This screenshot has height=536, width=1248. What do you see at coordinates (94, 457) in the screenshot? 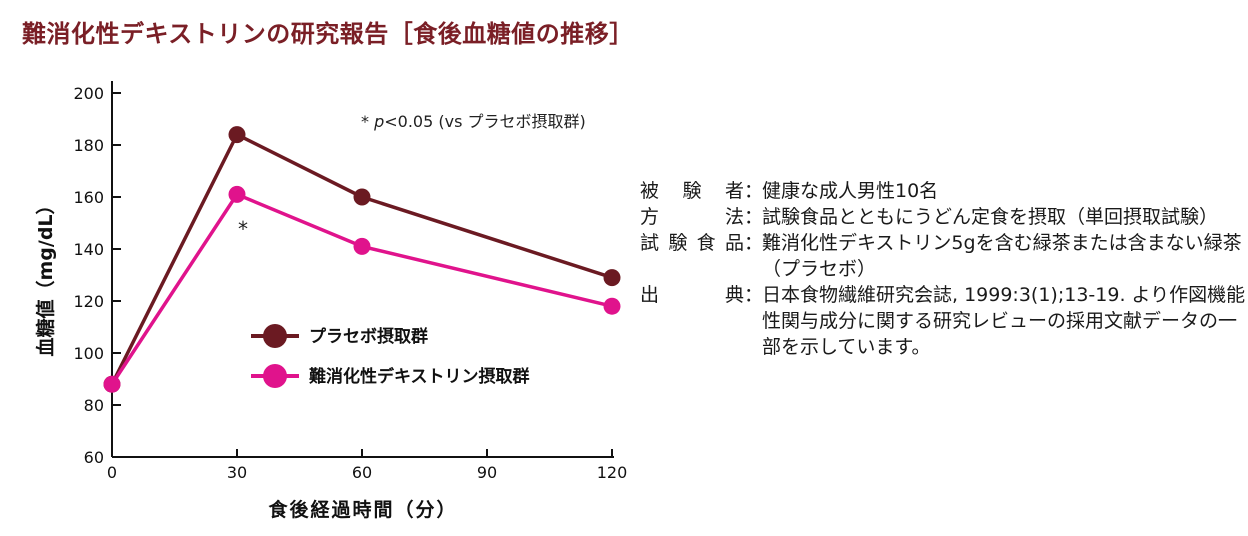
I see `y-tick-label: 60` at bounding box center [94, 457].